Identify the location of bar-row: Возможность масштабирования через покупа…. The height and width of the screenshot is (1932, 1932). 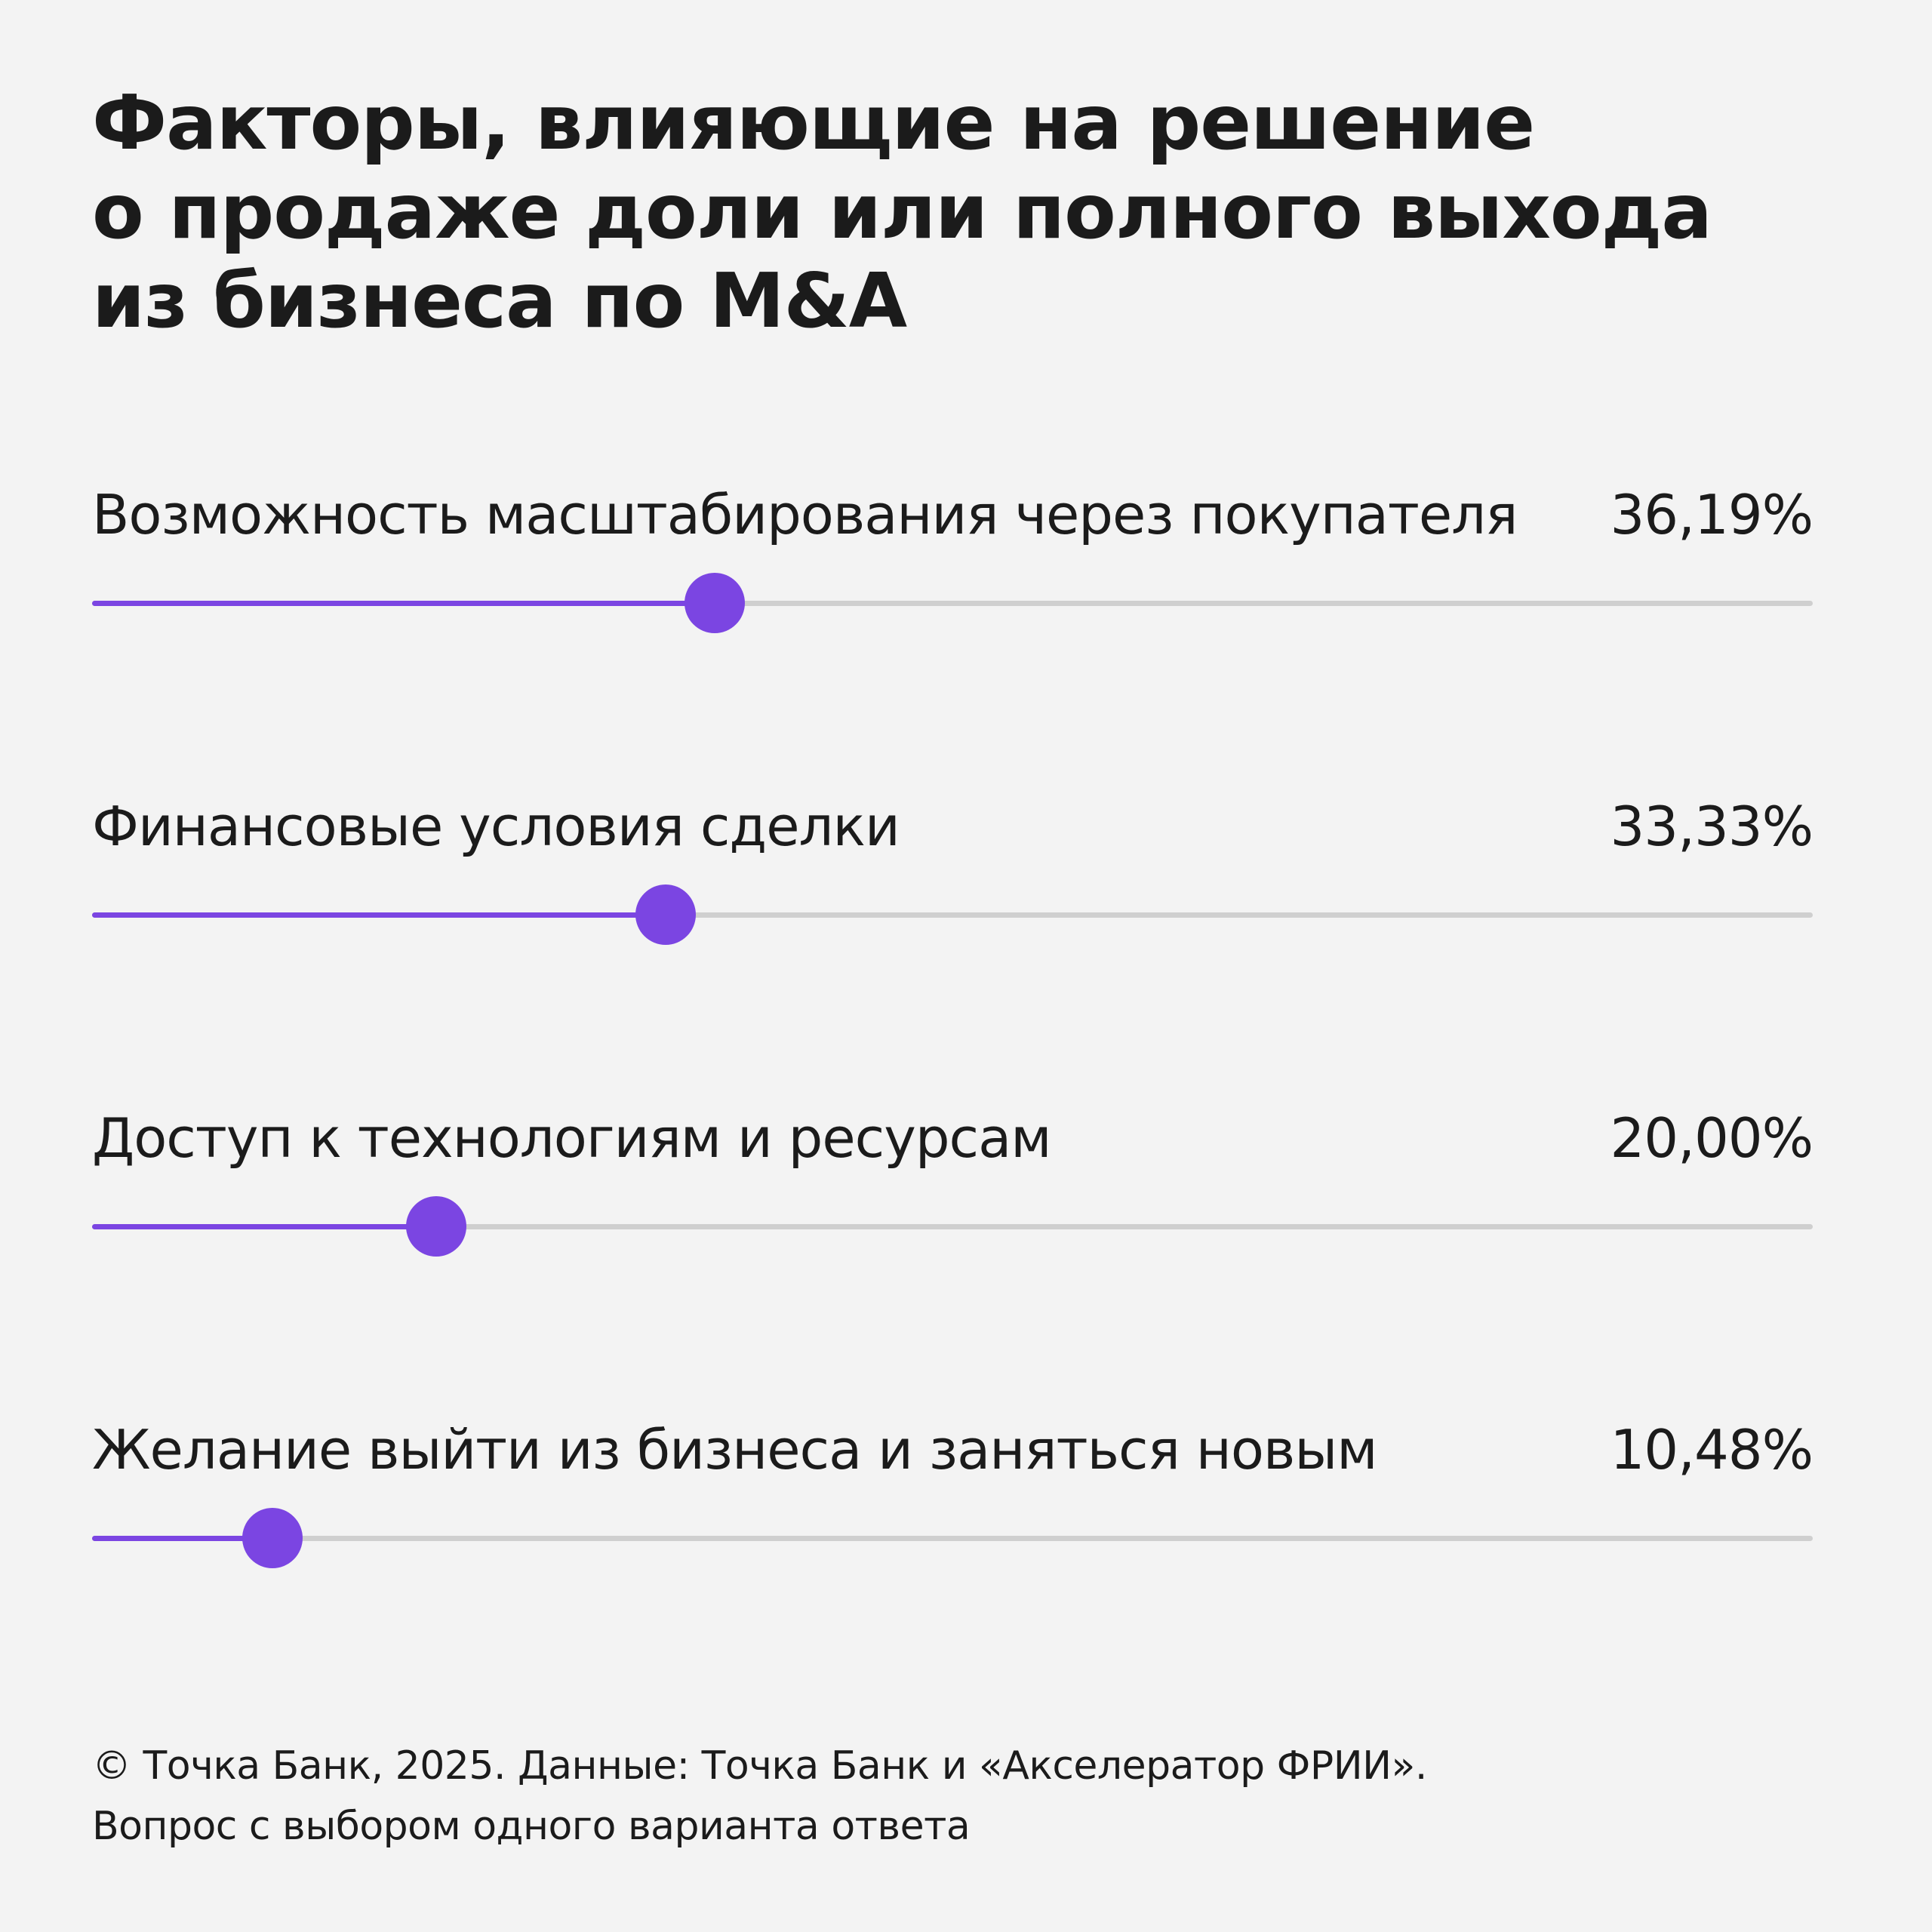
(953, 639).